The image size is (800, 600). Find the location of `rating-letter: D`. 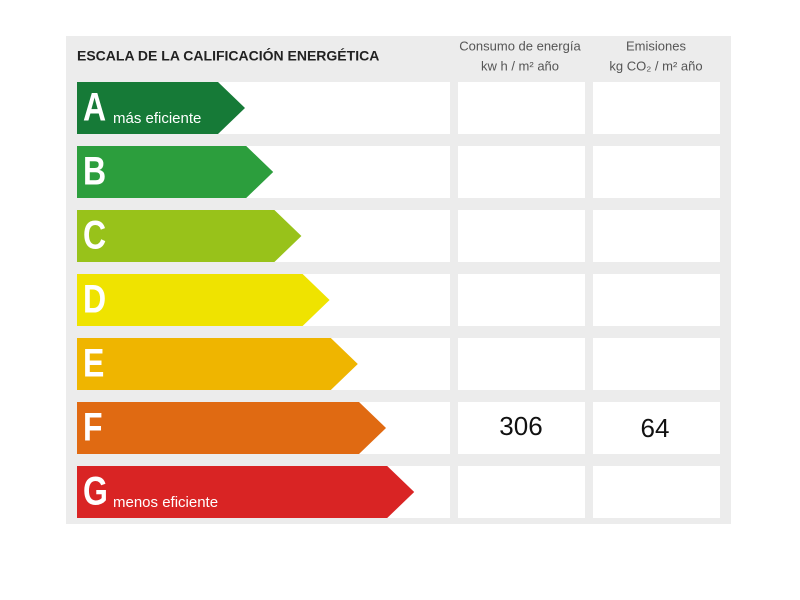

rating-letter: D is located at coordinates (94, 298).